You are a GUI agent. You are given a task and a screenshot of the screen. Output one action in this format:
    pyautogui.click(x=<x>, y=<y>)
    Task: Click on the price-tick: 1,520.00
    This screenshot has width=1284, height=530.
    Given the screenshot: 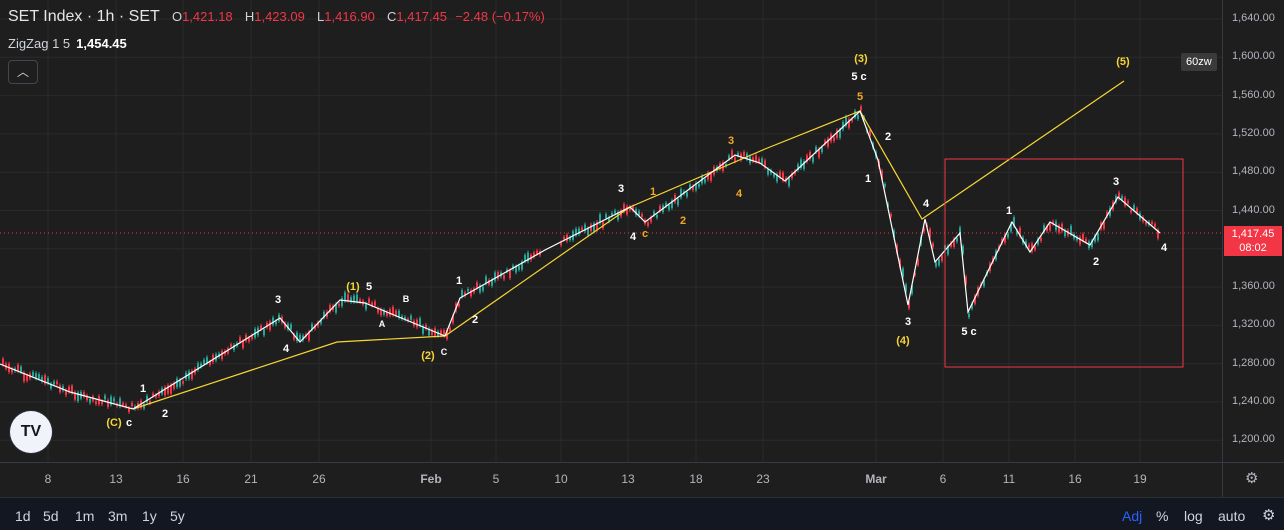 What is the action you would take?
    pyautogui.click(x=1253, y=132)
    